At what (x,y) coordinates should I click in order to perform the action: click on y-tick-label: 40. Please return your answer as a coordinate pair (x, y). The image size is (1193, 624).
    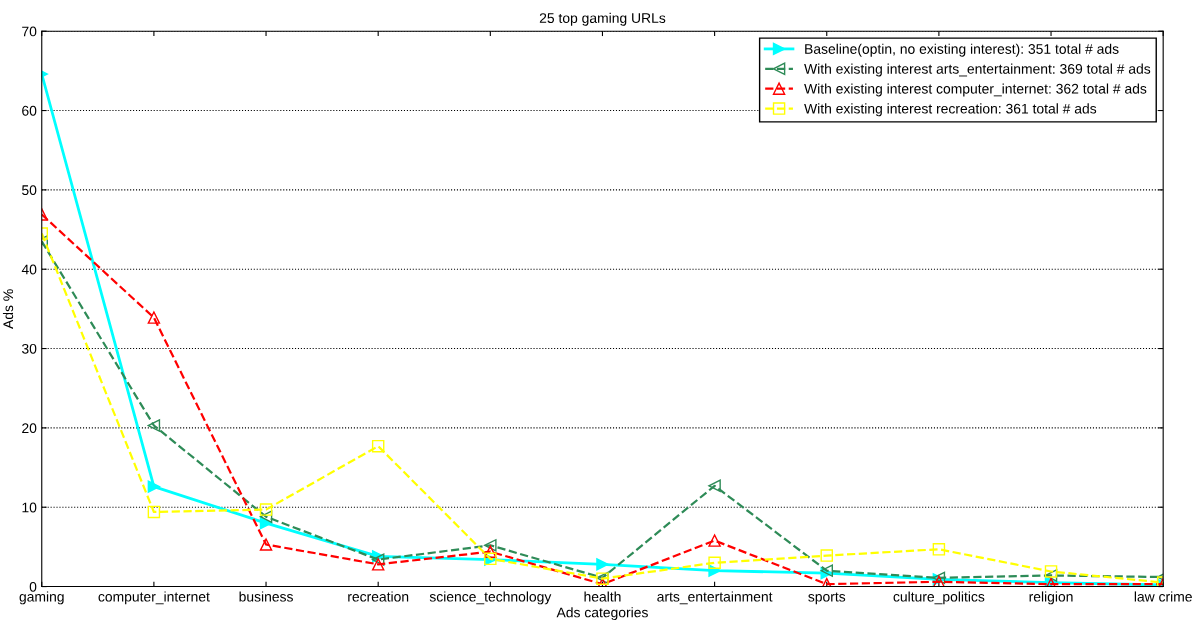
    Looking at the image, I should click on (29, 269).